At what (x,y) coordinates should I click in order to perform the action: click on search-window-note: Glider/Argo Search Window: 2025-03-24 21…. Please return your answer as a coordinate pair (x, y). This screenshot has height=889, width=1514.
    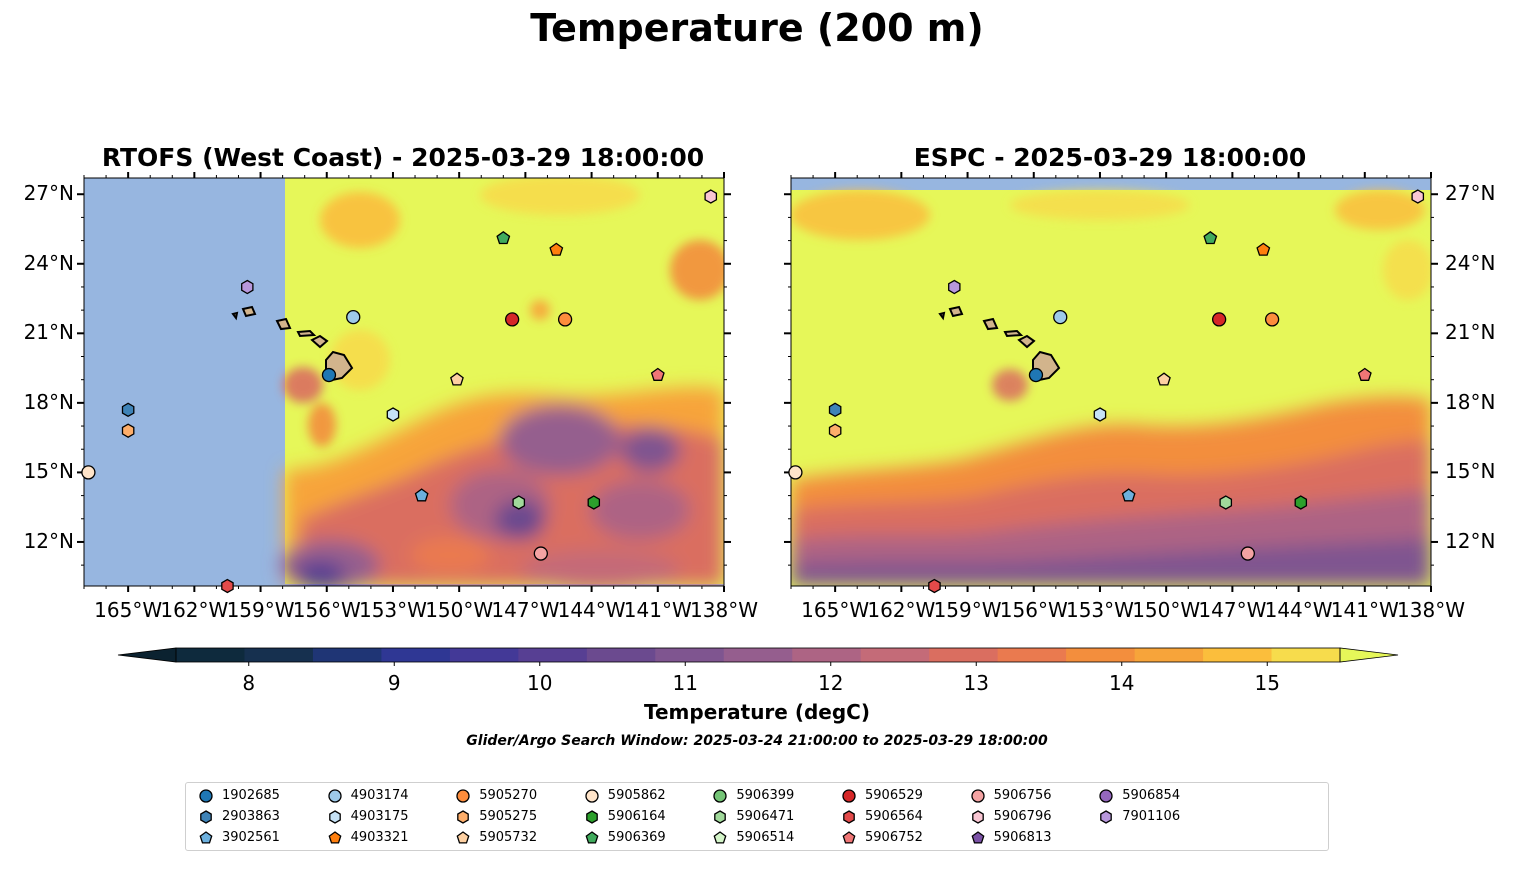
    Looking at the image, I should click on (757, 741).